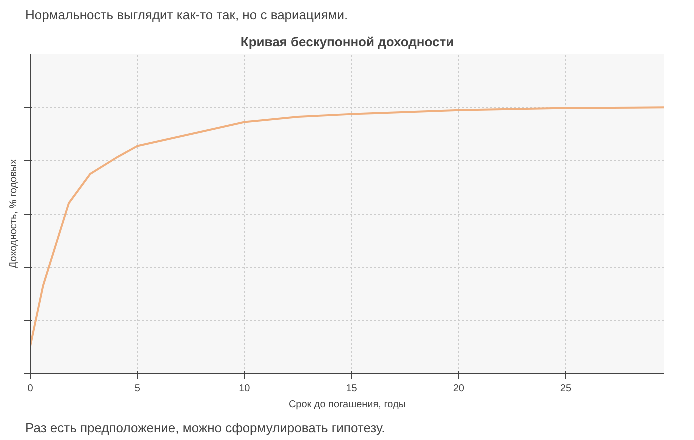  Describe the element at coordinates (347, 42) in the screenshot. I see `chart-title: Кривая бескупонной доходности` at that location.